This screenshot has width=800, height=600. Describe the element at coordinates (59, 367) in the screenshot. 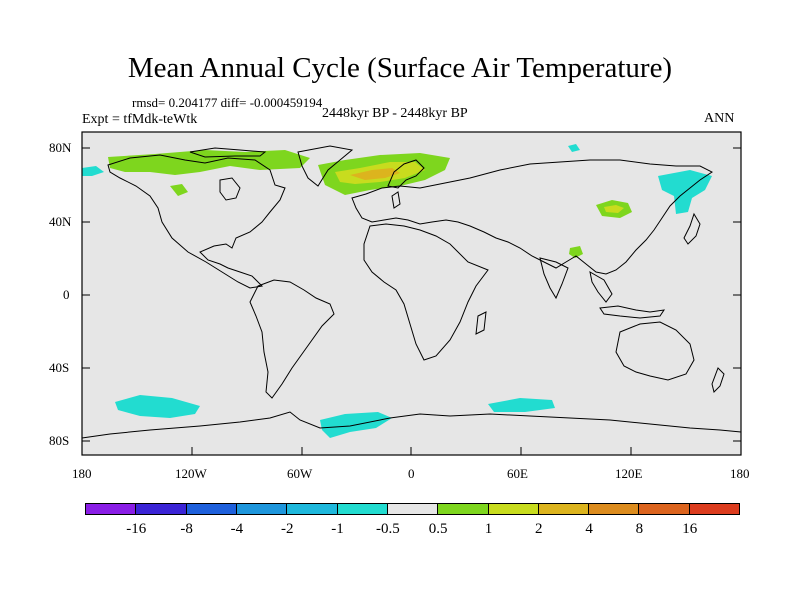

I see `y-tick-label: 40S` at that location.